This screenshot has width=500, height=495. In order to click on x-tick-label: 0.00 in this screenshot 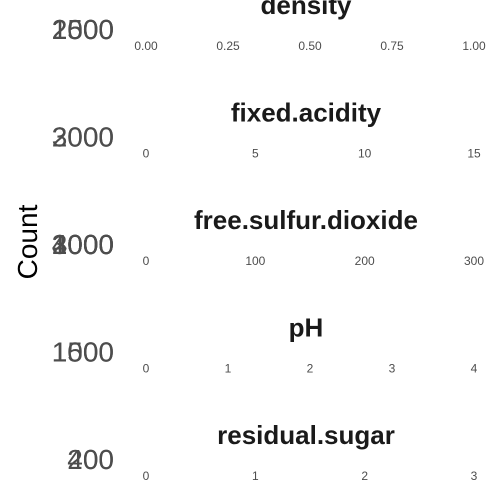, I will do `click(146, 46)`.